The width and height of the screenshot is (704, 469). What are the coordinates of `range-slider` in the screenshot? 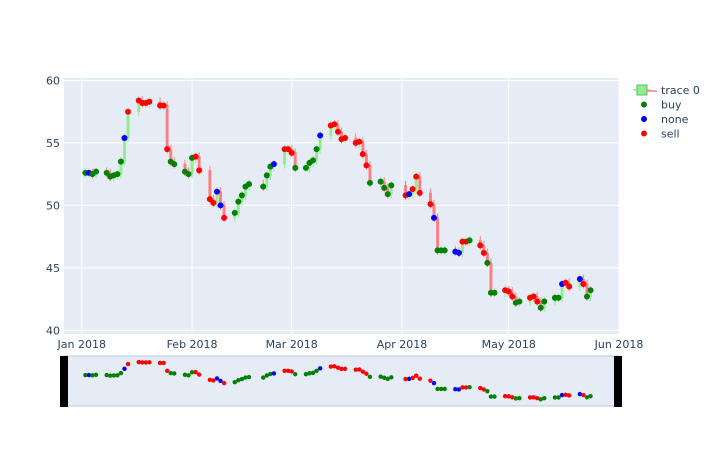 It's located at (341, 381).